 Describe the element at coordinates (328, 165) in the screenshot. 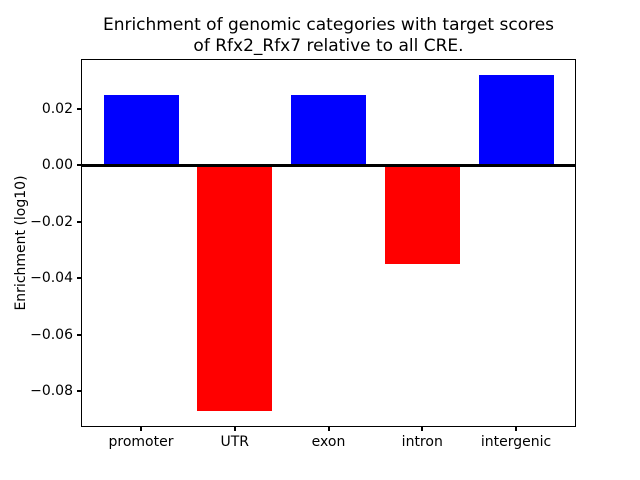

I see `zero-line` at that location.